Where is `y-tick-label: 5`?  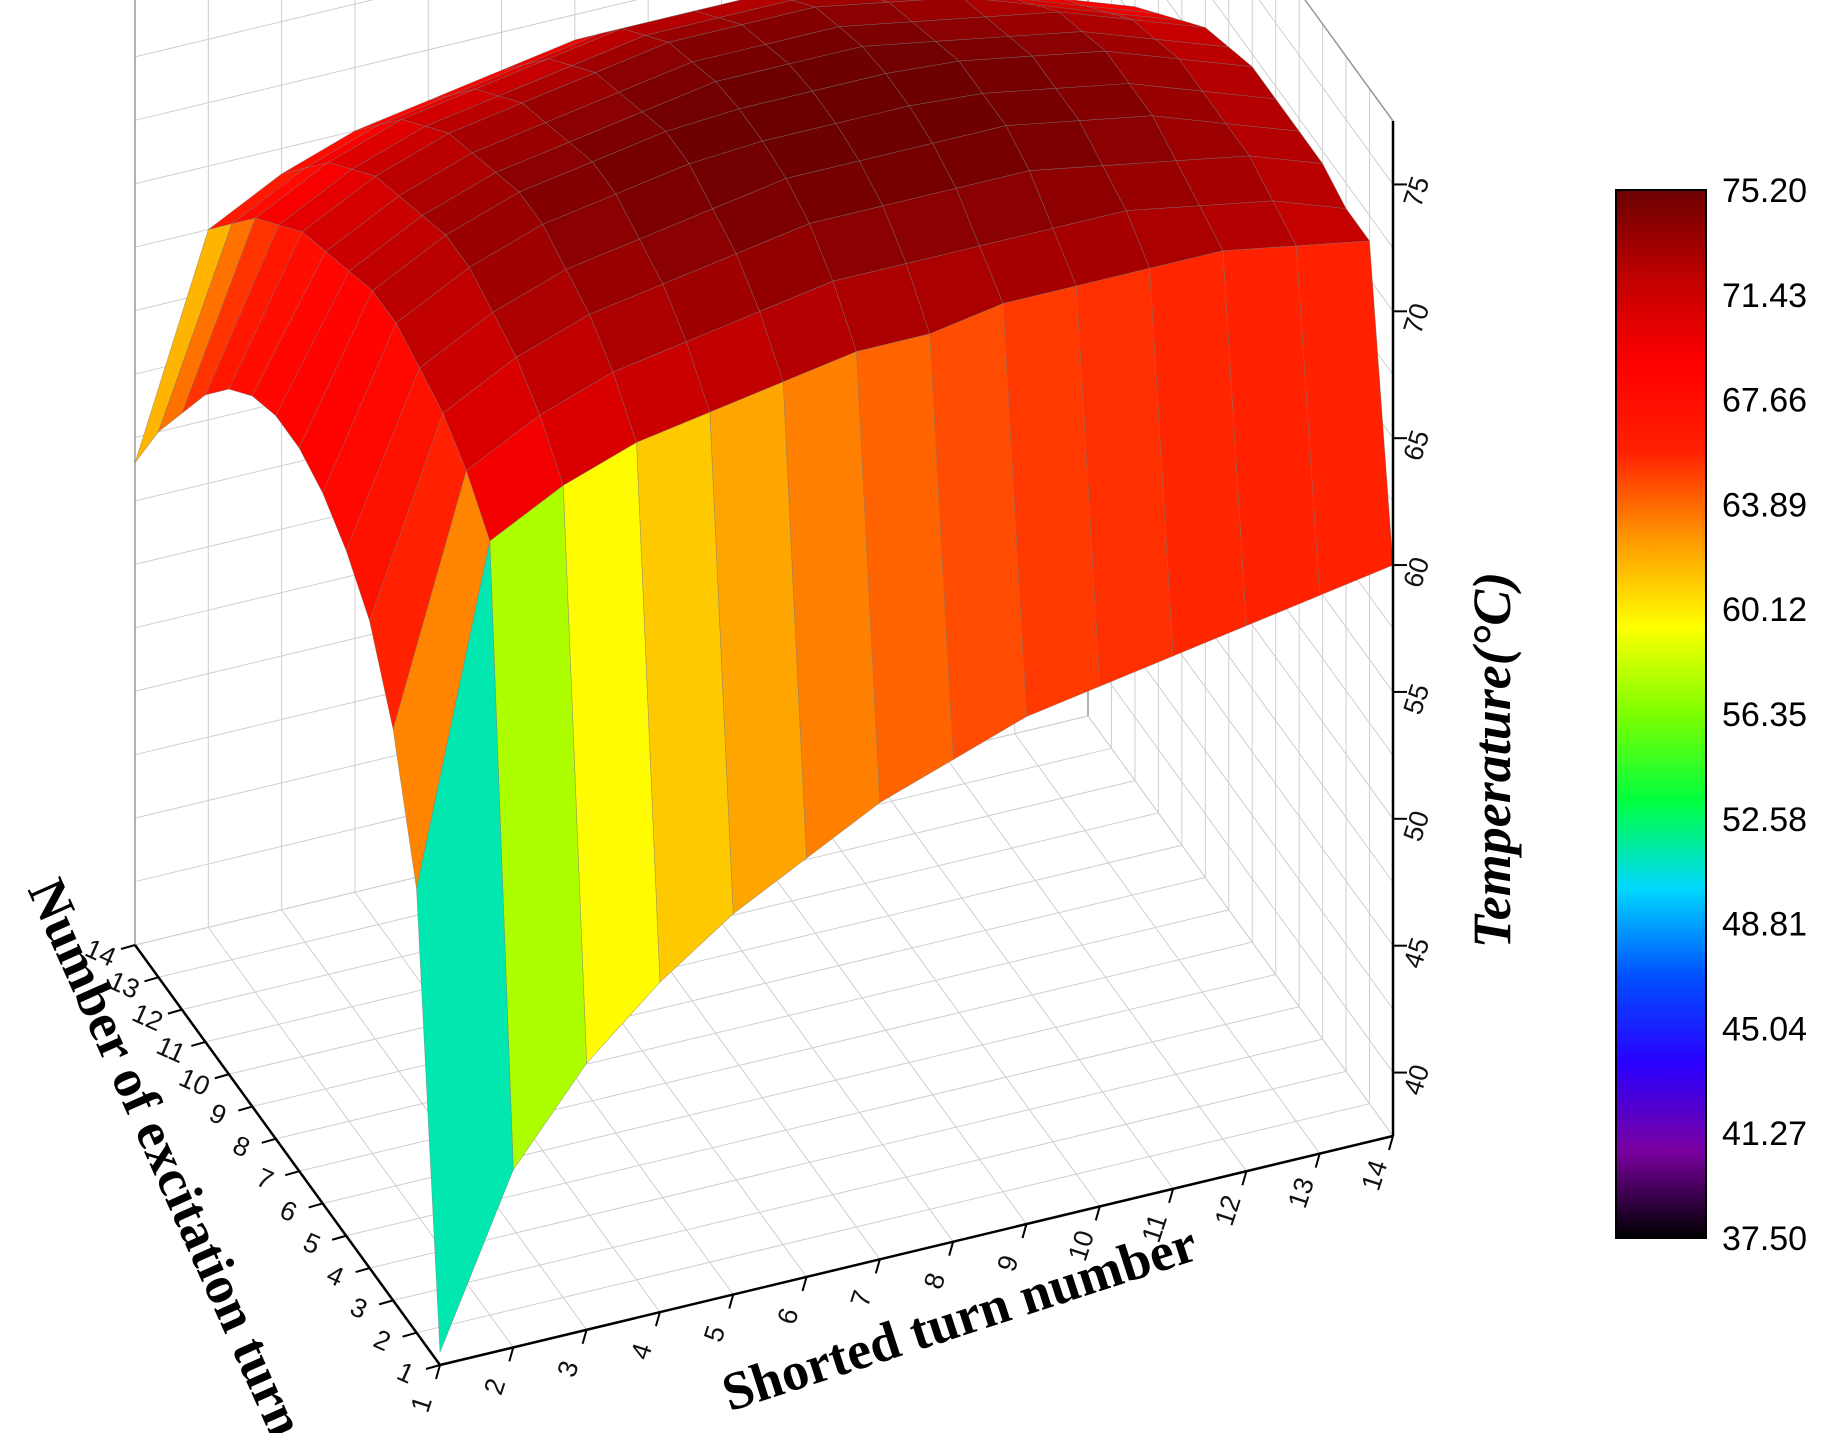 y-tick-label: 5 is located at coordinates (312, 1244).